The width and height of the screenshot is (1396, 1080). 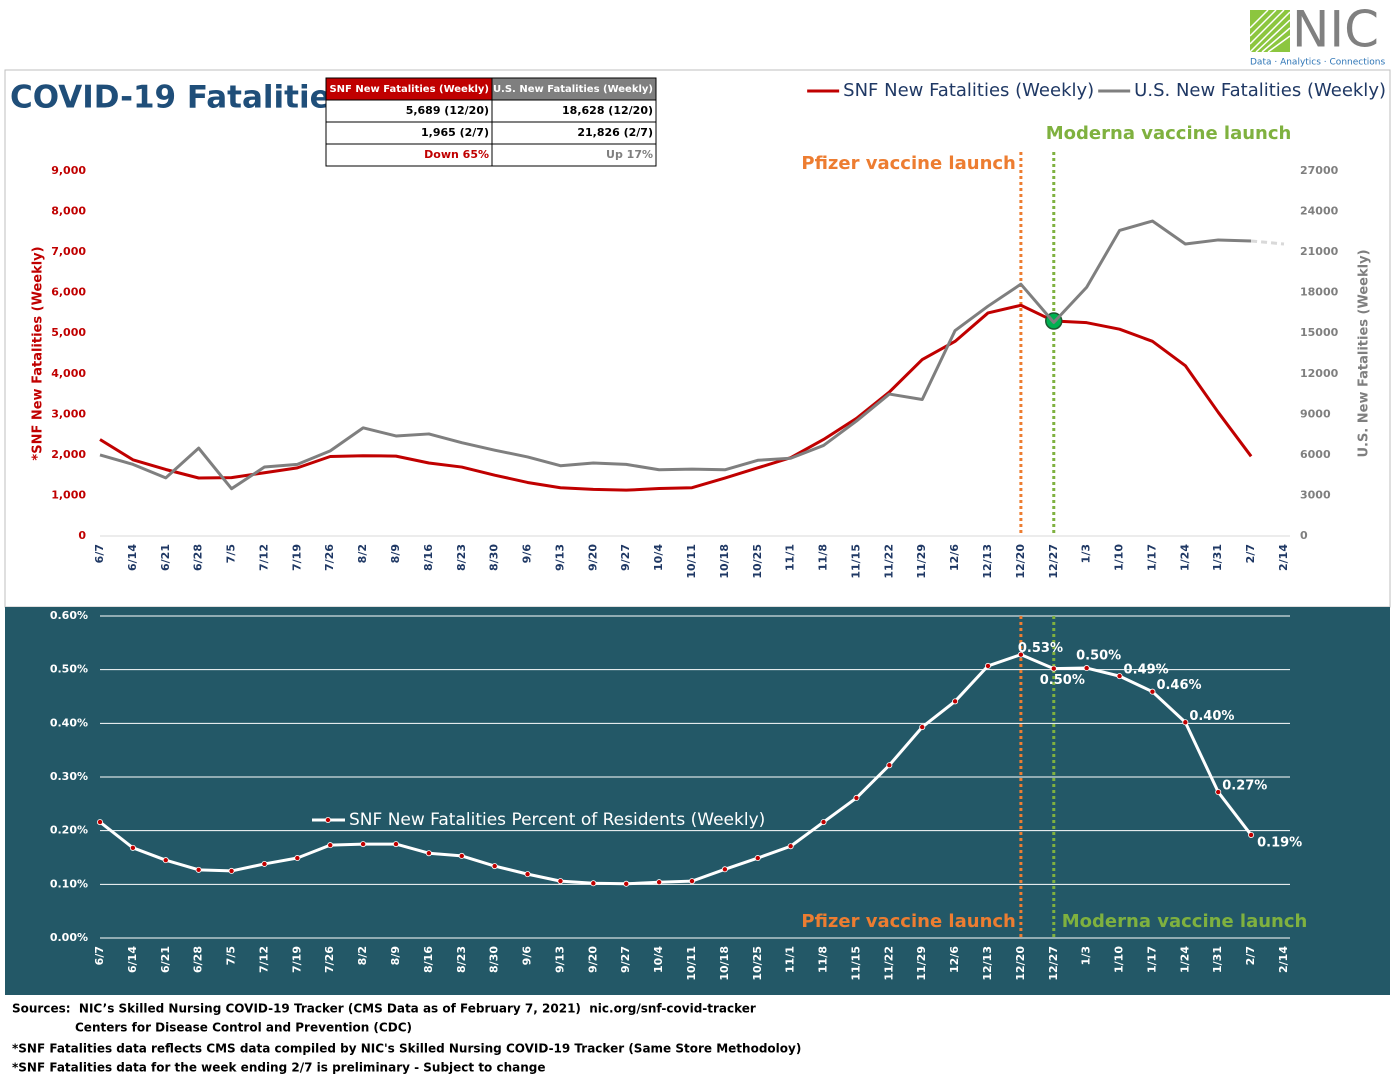 I want to click on x-tick-label: 2/14, so click(x=1283, y=959).